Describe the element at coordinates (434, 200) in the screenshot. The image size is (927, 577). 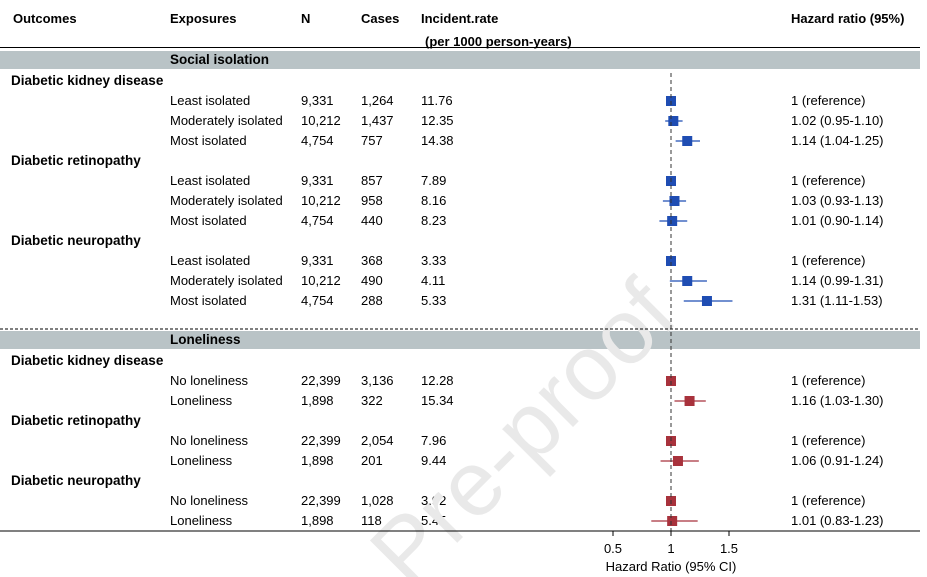
I see `rate-value: 8.16` at that location.